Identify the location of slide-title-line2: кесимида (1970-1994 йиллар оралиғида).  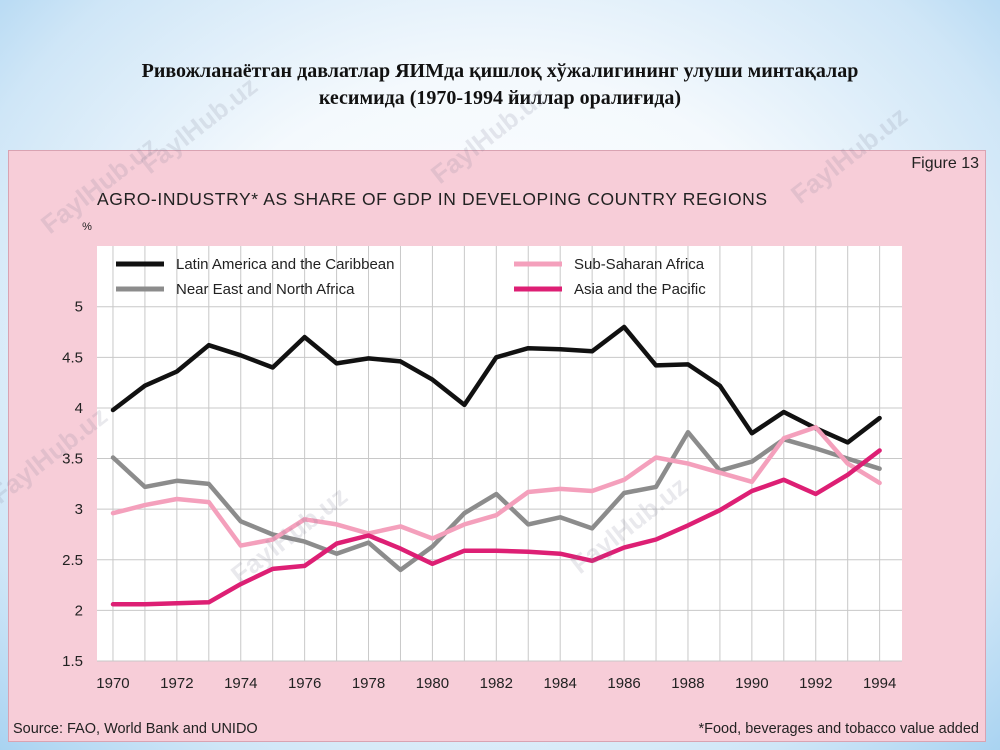
(500, 98).